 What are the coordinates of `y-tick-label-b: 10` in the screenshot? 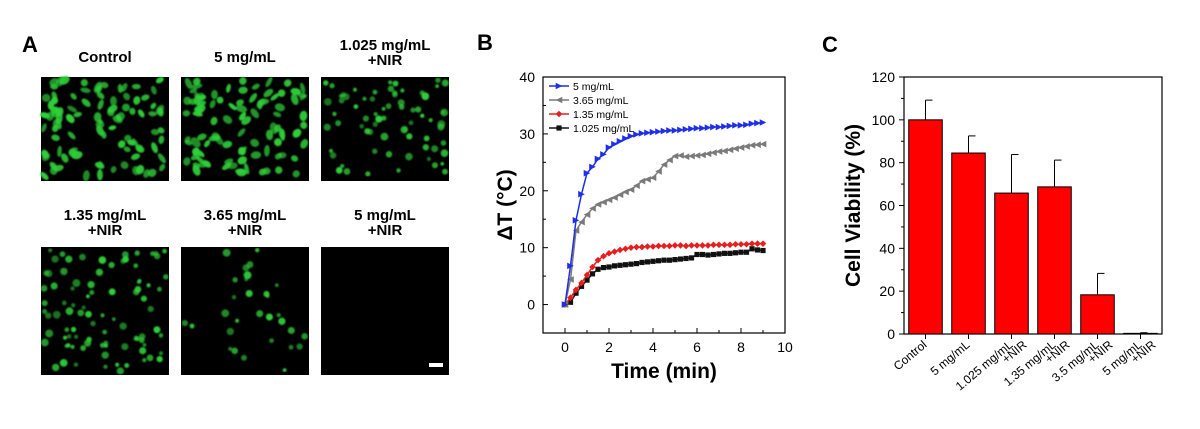 It's located at (527, 248).